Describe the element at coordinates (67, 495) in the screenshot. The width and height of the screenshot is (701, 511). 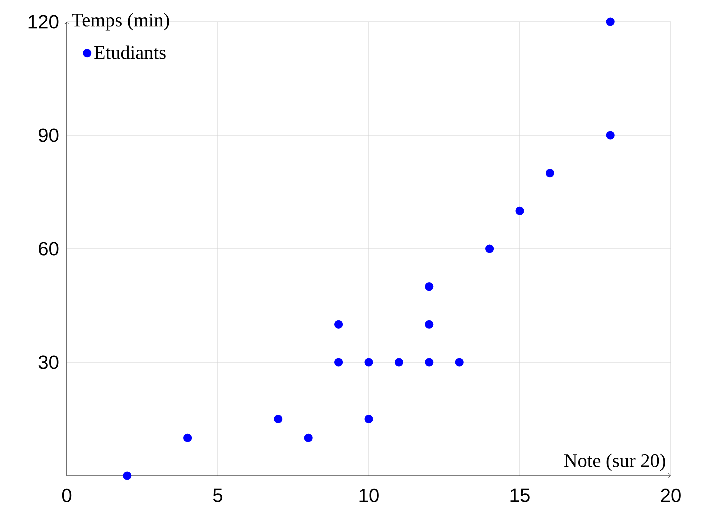
I see `x-tick-label: 0` at that location.